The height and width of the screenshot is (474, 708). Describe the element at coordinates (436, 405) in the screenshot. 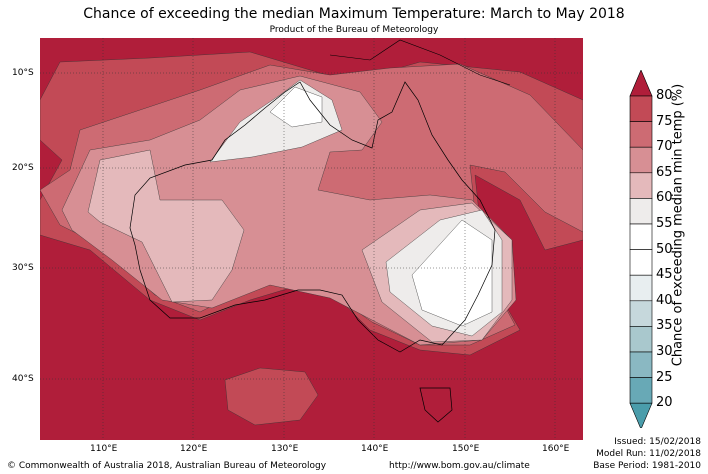

I see `tasmania-coastline` at that location.